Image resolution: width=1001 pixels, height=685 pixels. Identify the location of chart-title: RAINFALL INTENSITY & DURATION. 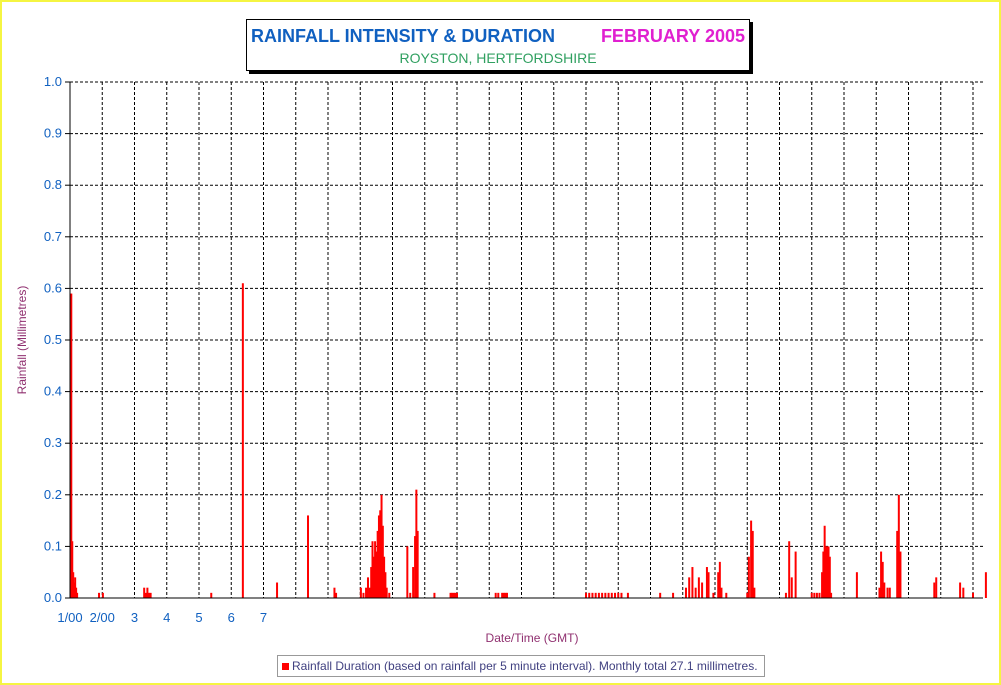
(403, 36).